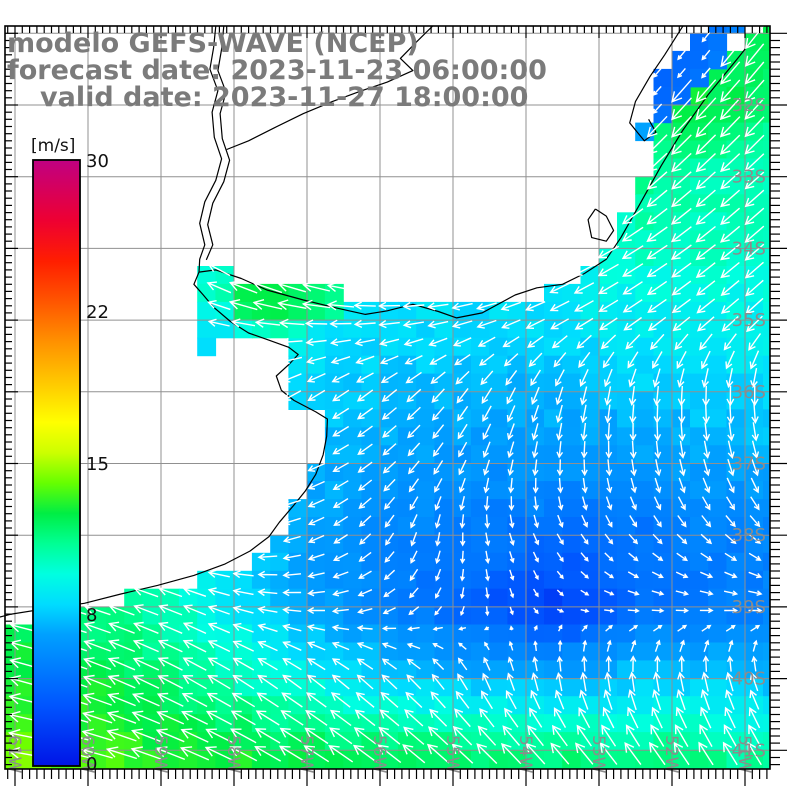 The image size is (800, 800). What do you see at coordinates (749, 105) in the screenshot?
I see `lat-label-32S: 32S` at bounding box center [749, 105].